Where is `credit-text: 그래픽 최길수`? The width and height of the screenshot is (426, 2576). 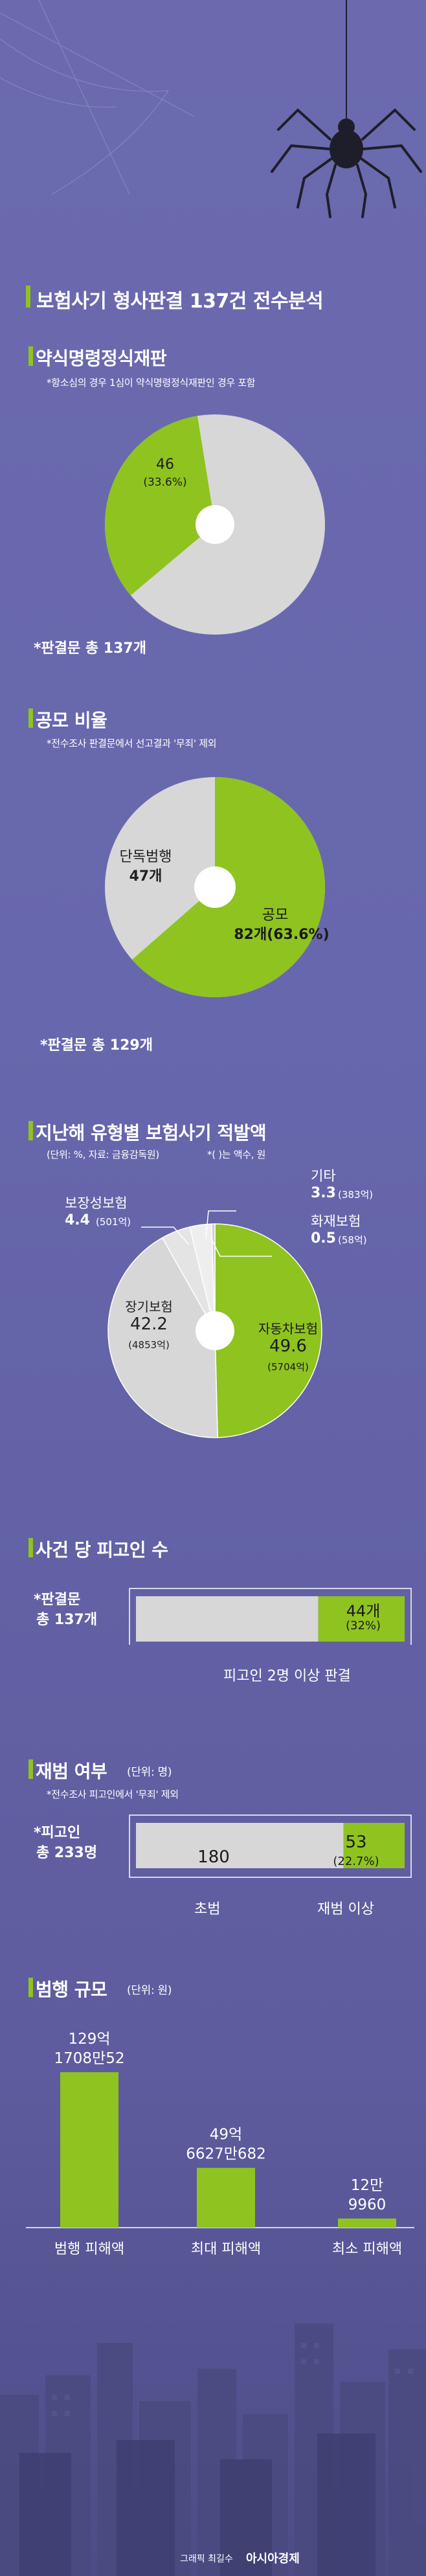
credit-text: 그래픽 최길수 is located at coordinates (206, 2559).